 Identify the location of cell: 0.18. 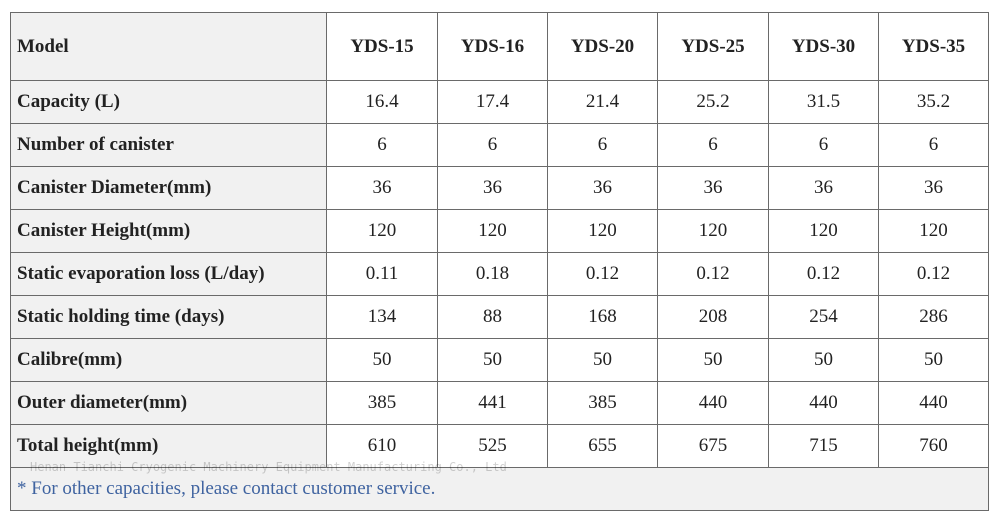
(492, 274).